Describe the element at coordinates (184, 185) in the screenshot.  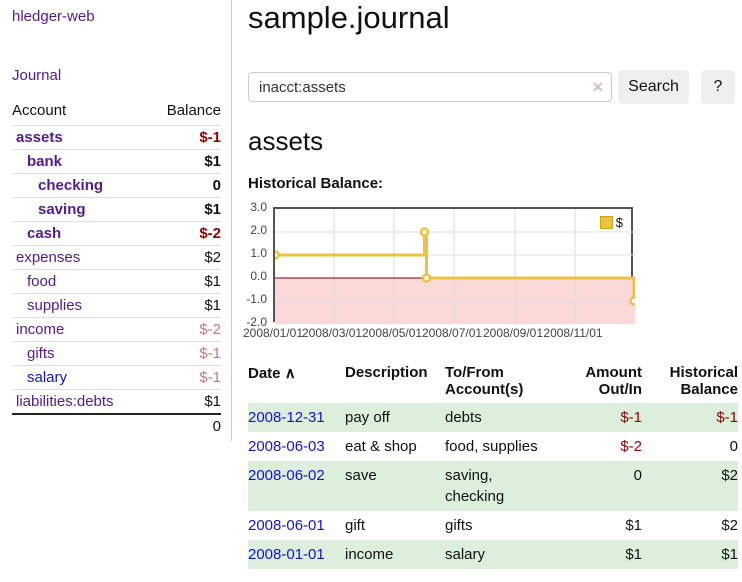
I see `account-balance: 0` at that location.